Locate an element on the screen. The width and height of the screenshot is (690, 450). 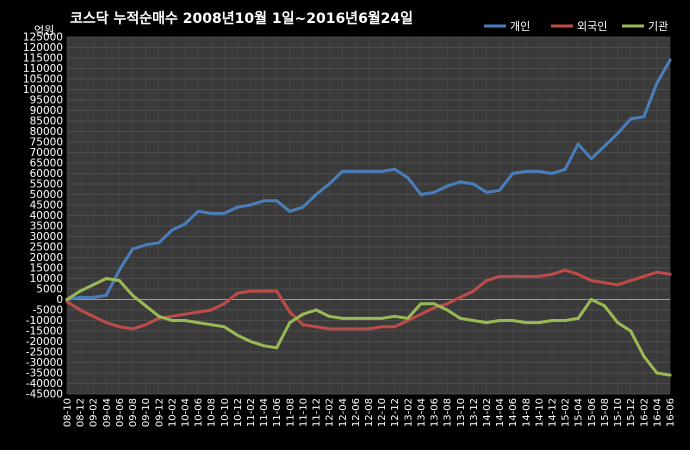
y-tick-label: 35000 is located at coordinates (46, 227).